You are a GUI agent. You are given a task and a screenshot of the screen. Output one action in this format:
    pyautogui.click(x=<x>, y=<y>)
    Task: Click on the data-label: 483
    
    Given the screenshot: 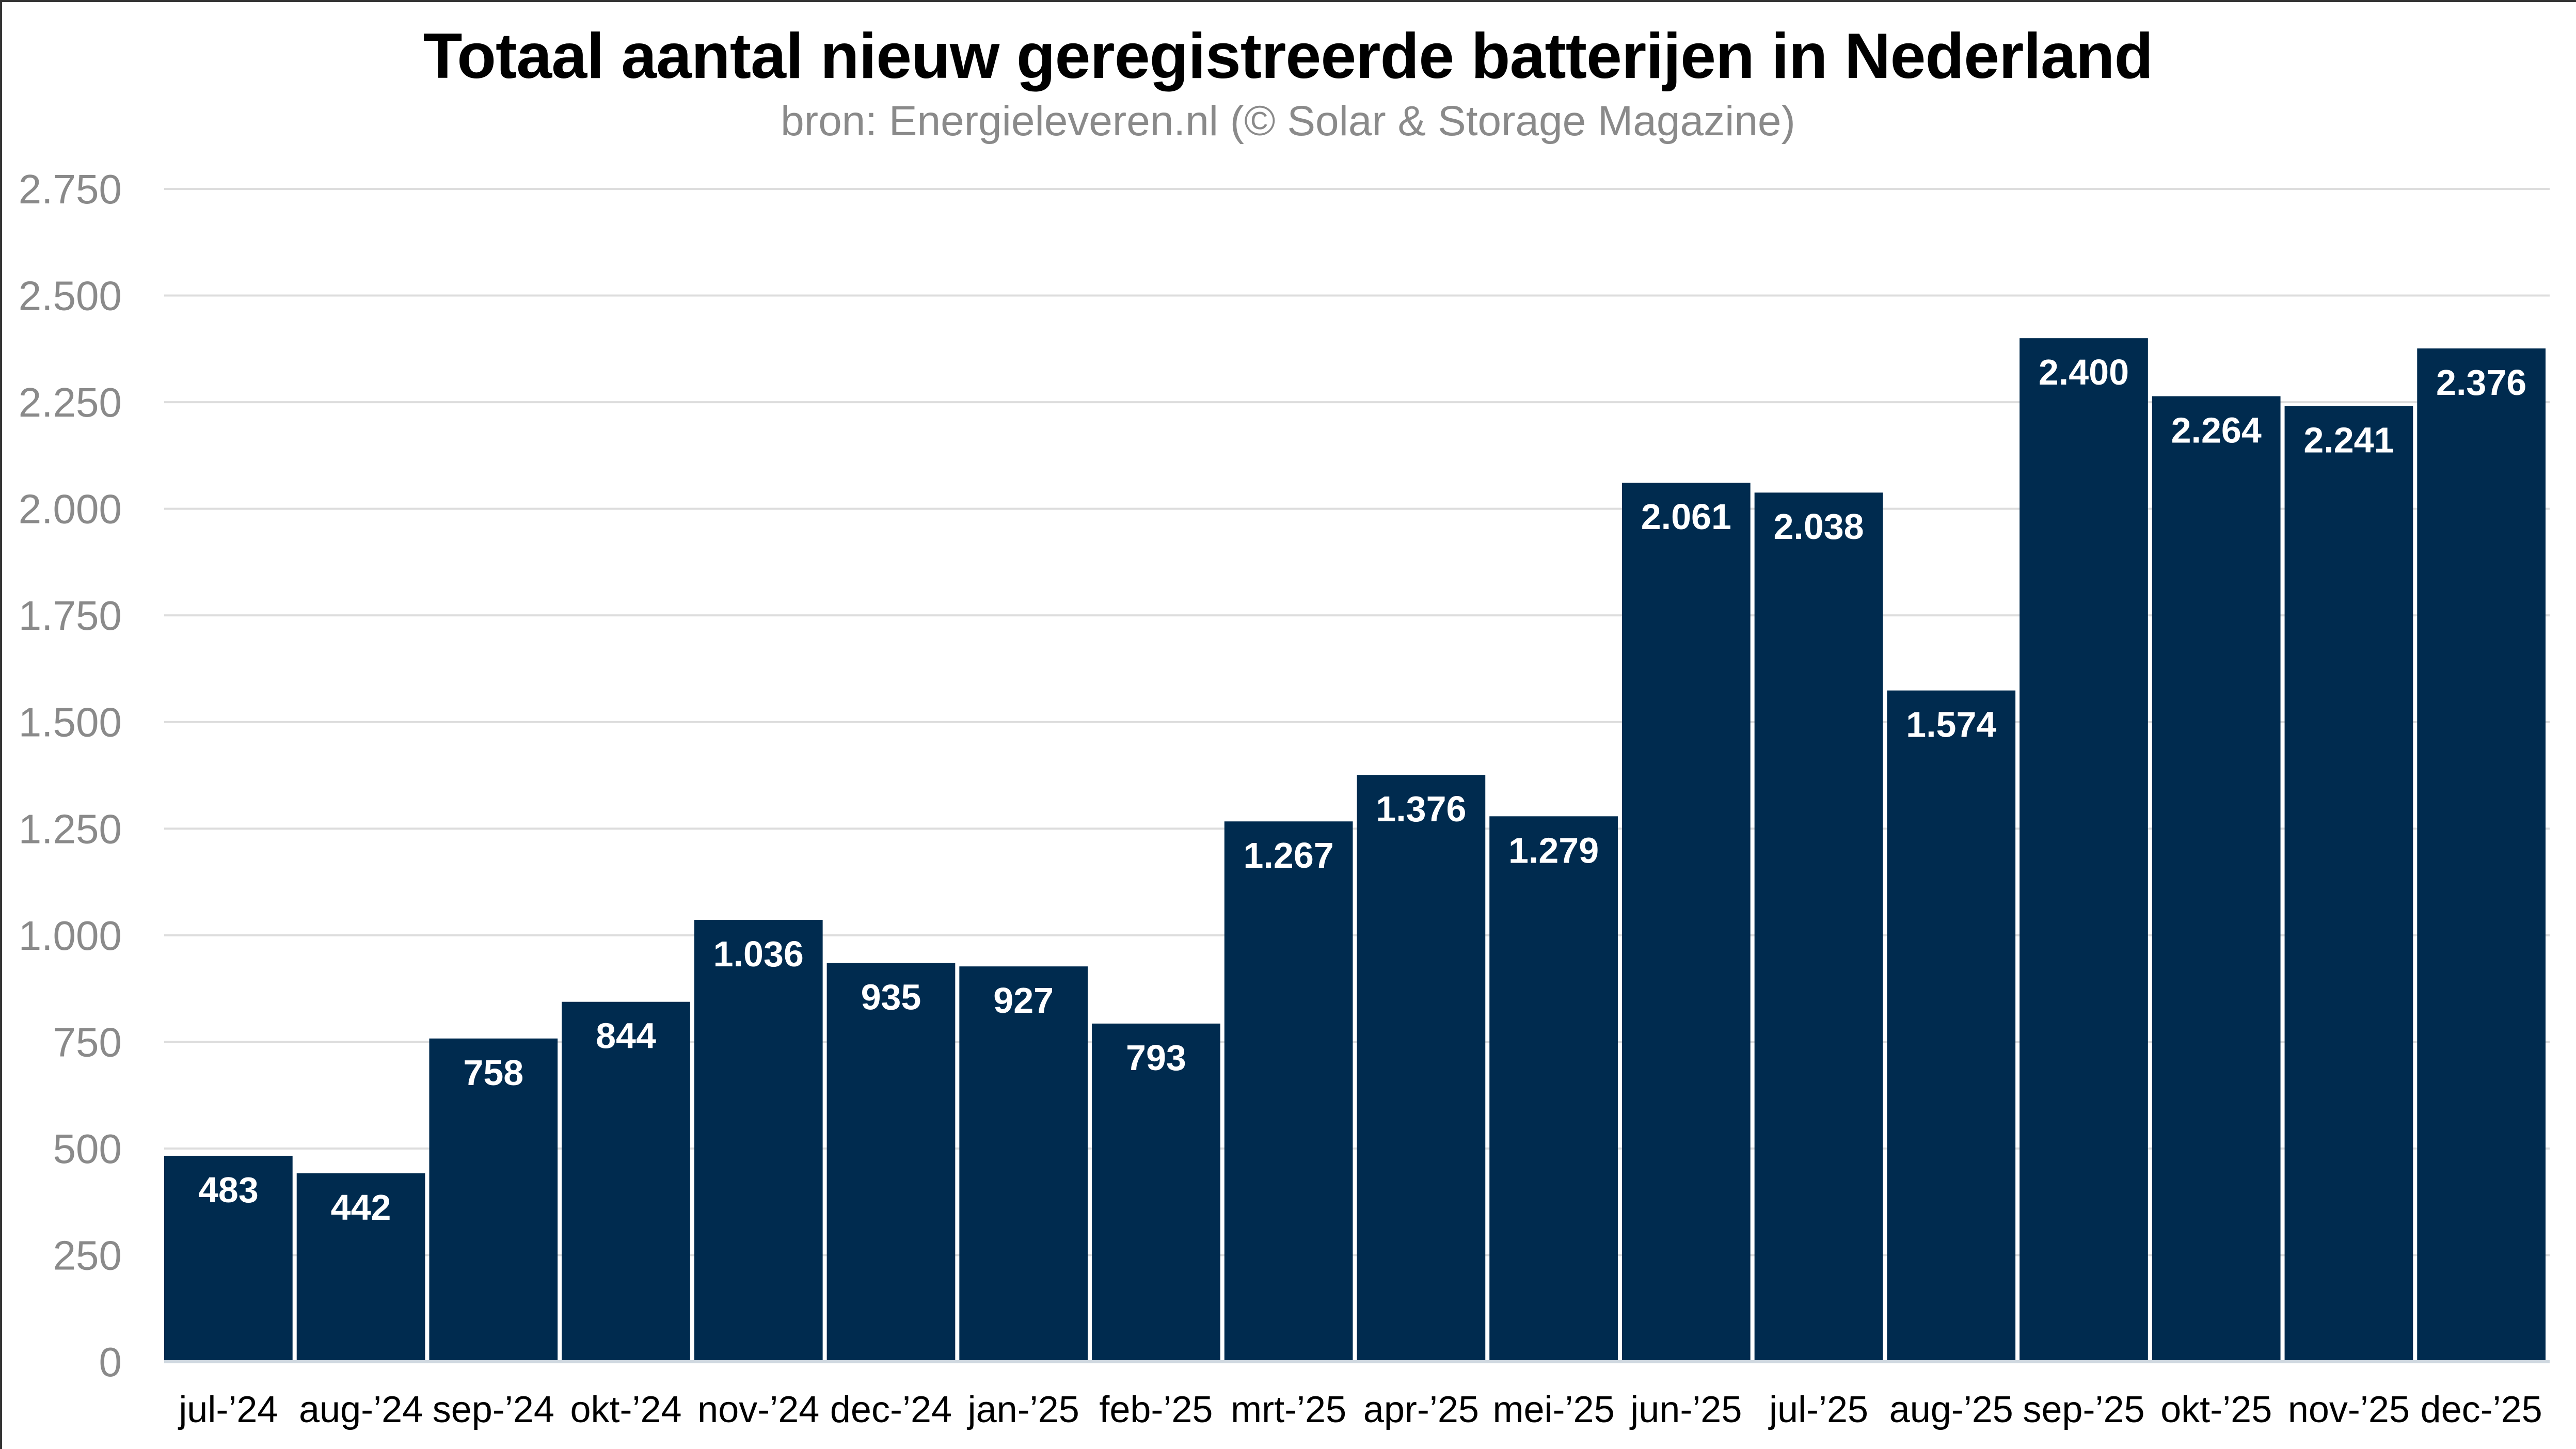 What is the action you would take?
    pyautogui.click(x=228, y=1190)
    